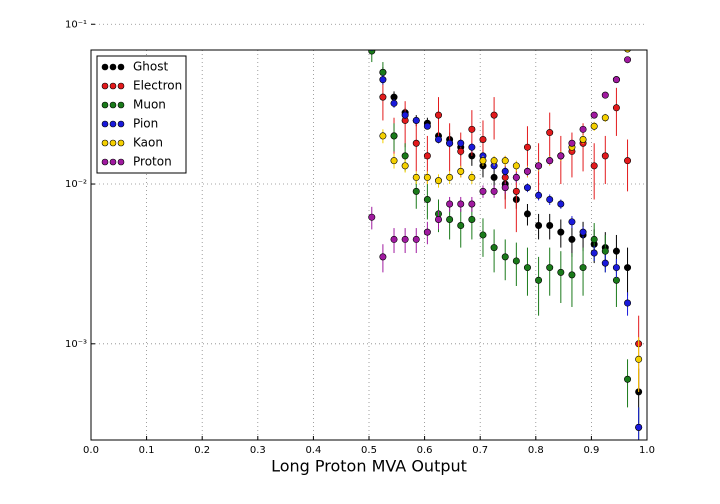  What do you see at coordinates (76, 24) in the screenshot?
I see `y-tick-label: 10⁻¹` at bounding box center [76, 24].